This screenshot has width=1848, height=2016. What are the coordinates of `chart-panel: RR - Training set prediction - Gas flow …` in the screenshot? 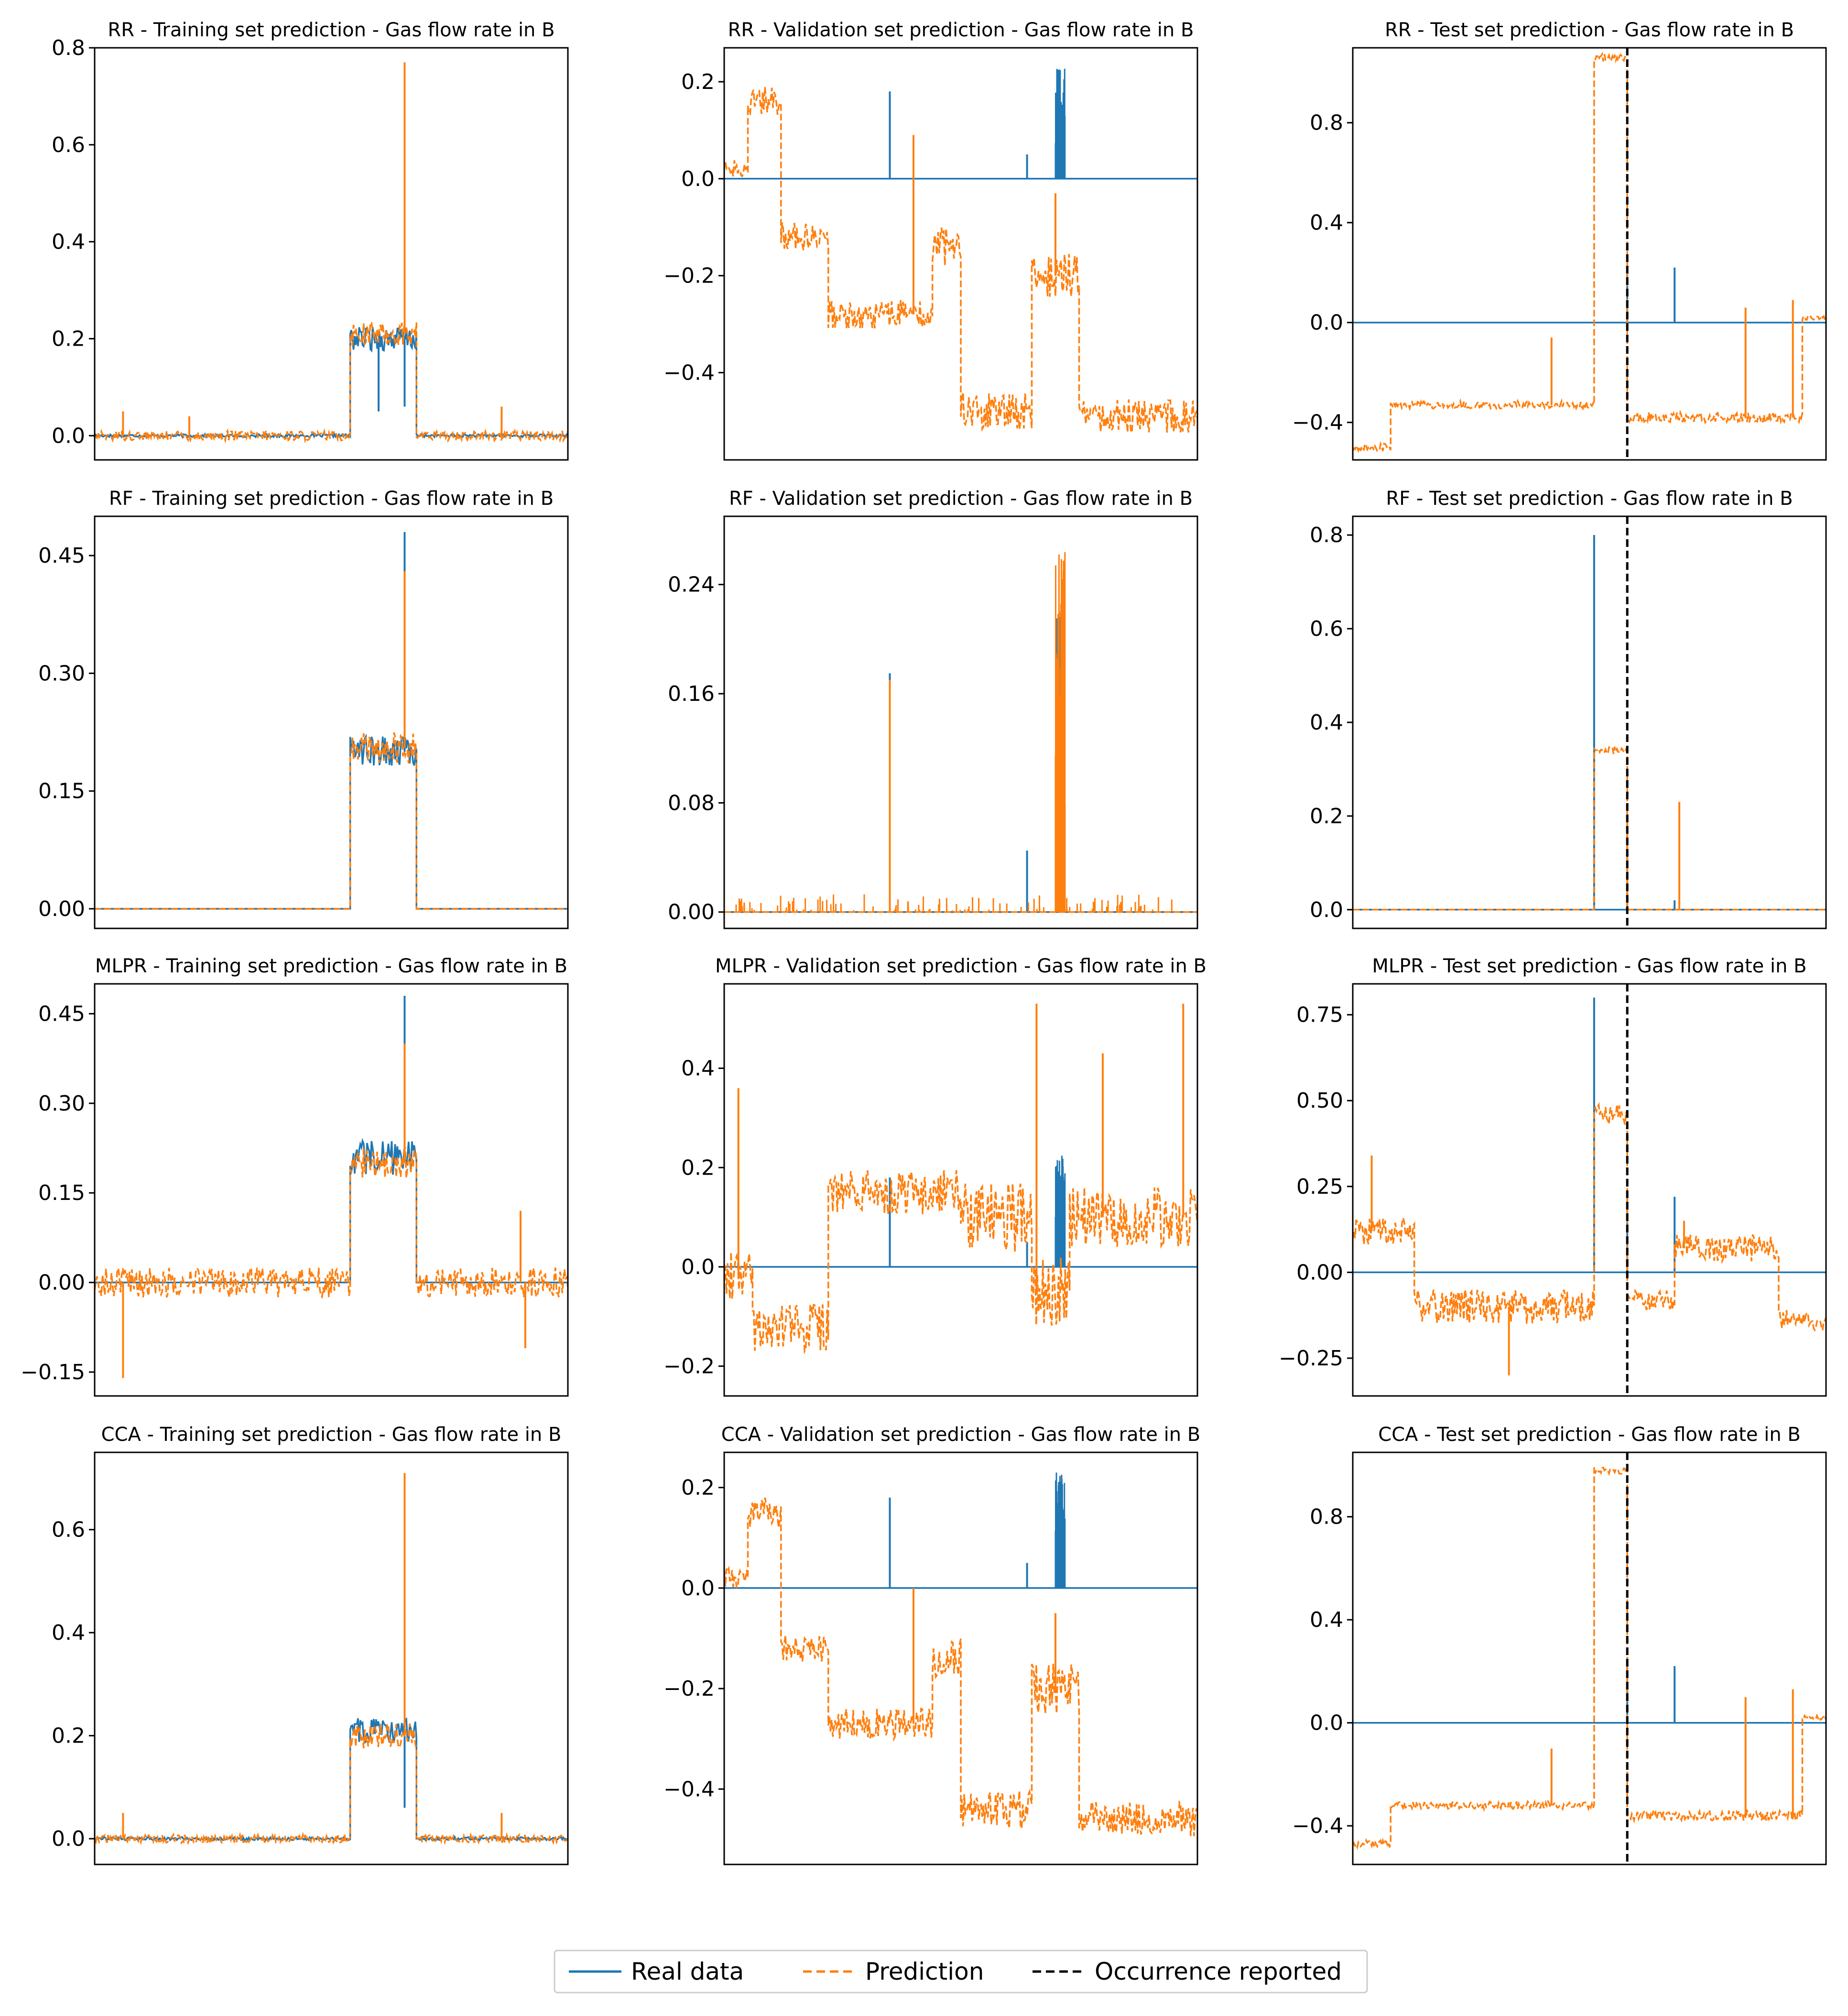 It's located at (310, 240).